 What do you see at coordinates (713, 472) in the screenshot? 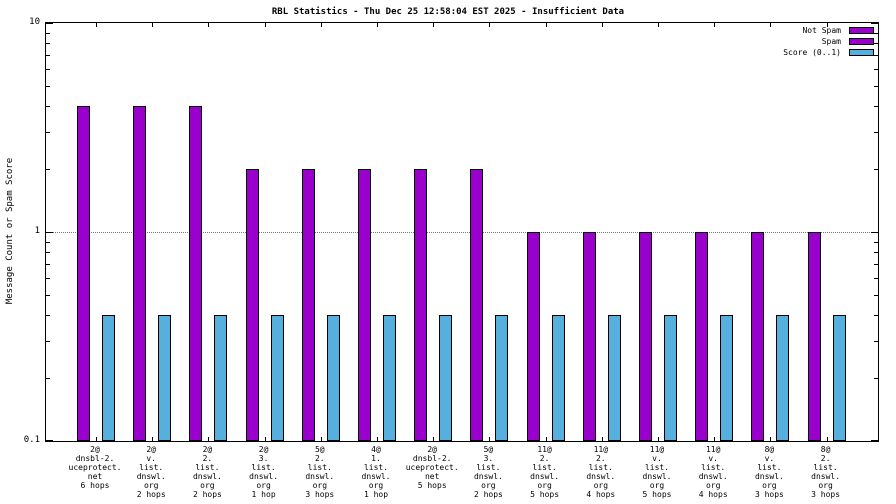
I see `x-tick-label: 11@ v. list. dnswl. org 4 hops` at bounding box center [713, 472].